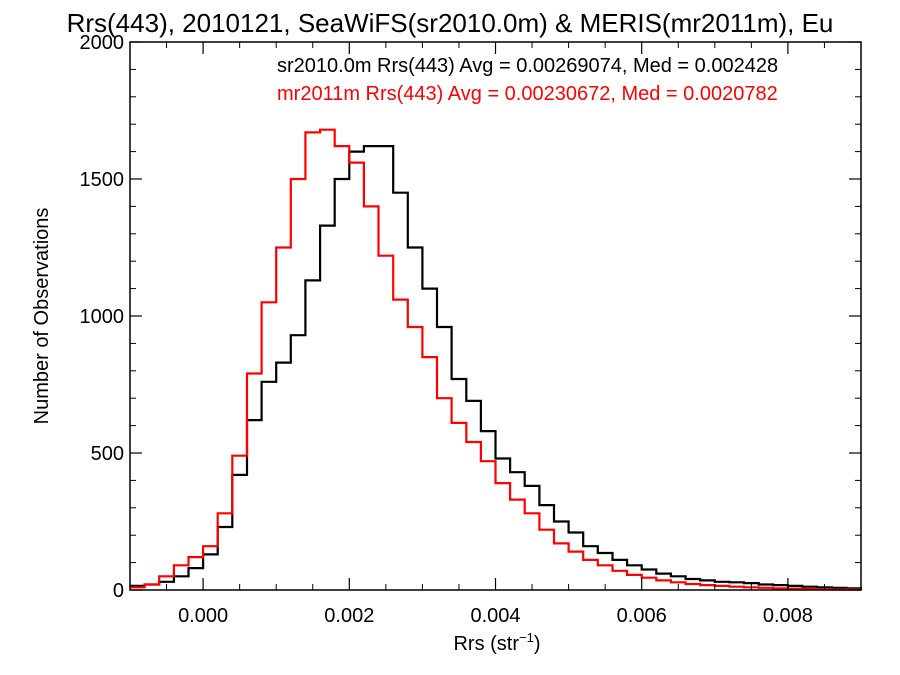  I want to click on x-tick-label: 0.000, so click(203, 616).